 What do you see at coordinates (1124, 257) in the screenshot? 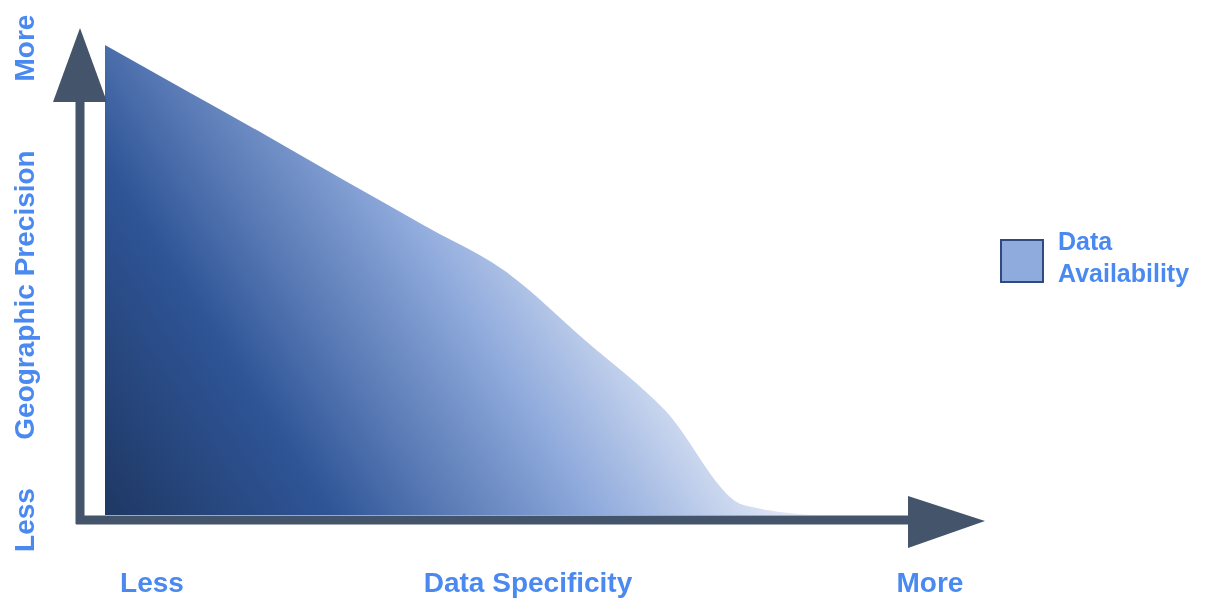
I see `legend-label: Data Availability` at bounding box center [1124, 257].